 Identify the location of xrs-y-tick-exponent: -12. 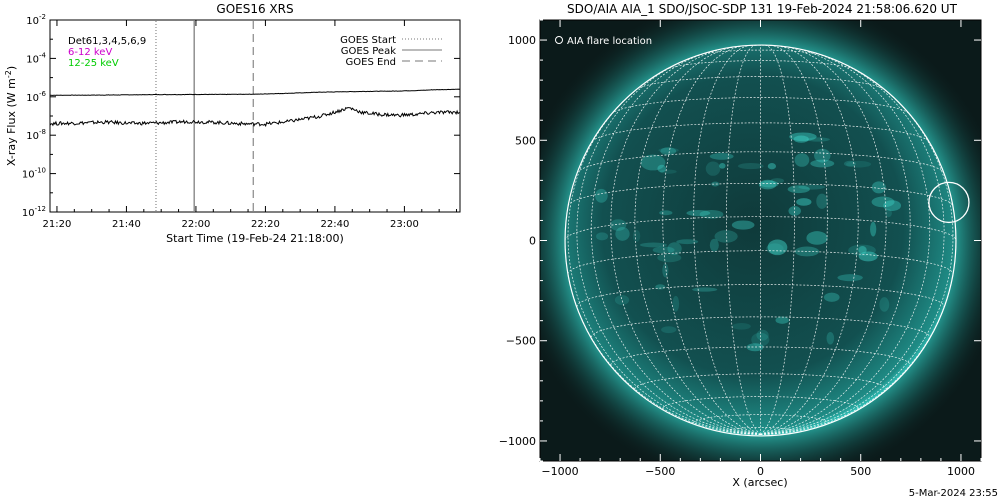
(40, 209).